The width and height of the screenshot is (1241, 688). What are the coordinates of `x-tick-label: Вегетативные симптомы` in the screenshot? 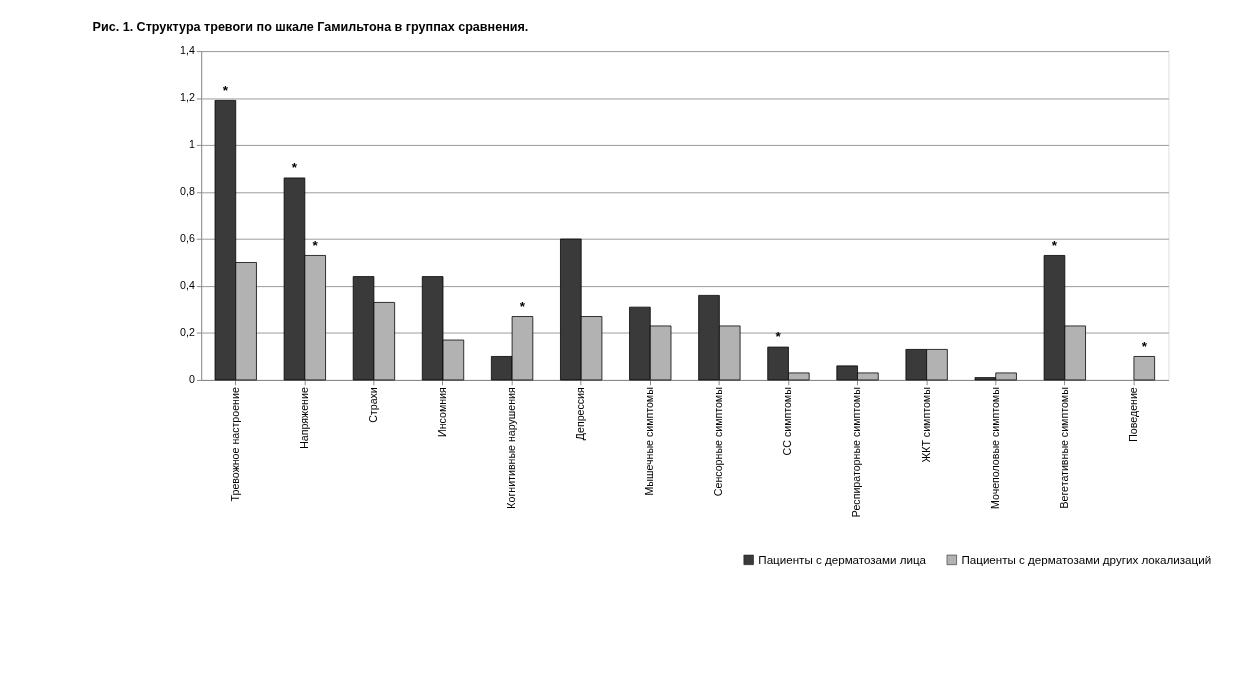 It's located at (1063, 448).